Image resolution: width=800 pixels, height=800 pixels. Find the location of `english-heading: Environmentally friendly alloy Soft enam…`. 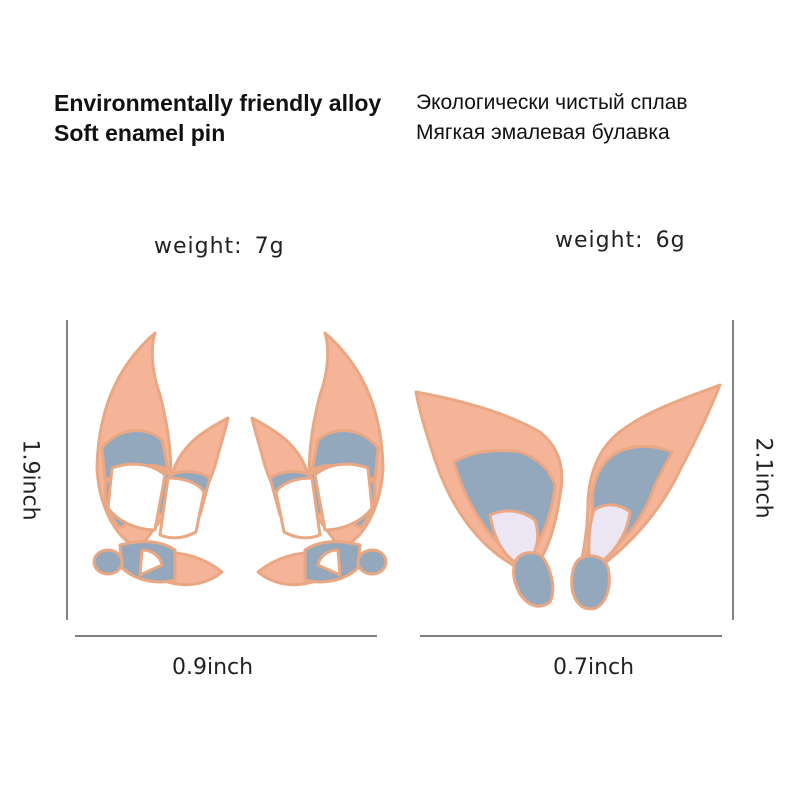

english-heading: Environmentally friendly alloy Soft enam… is located at coordinates (217, 118).